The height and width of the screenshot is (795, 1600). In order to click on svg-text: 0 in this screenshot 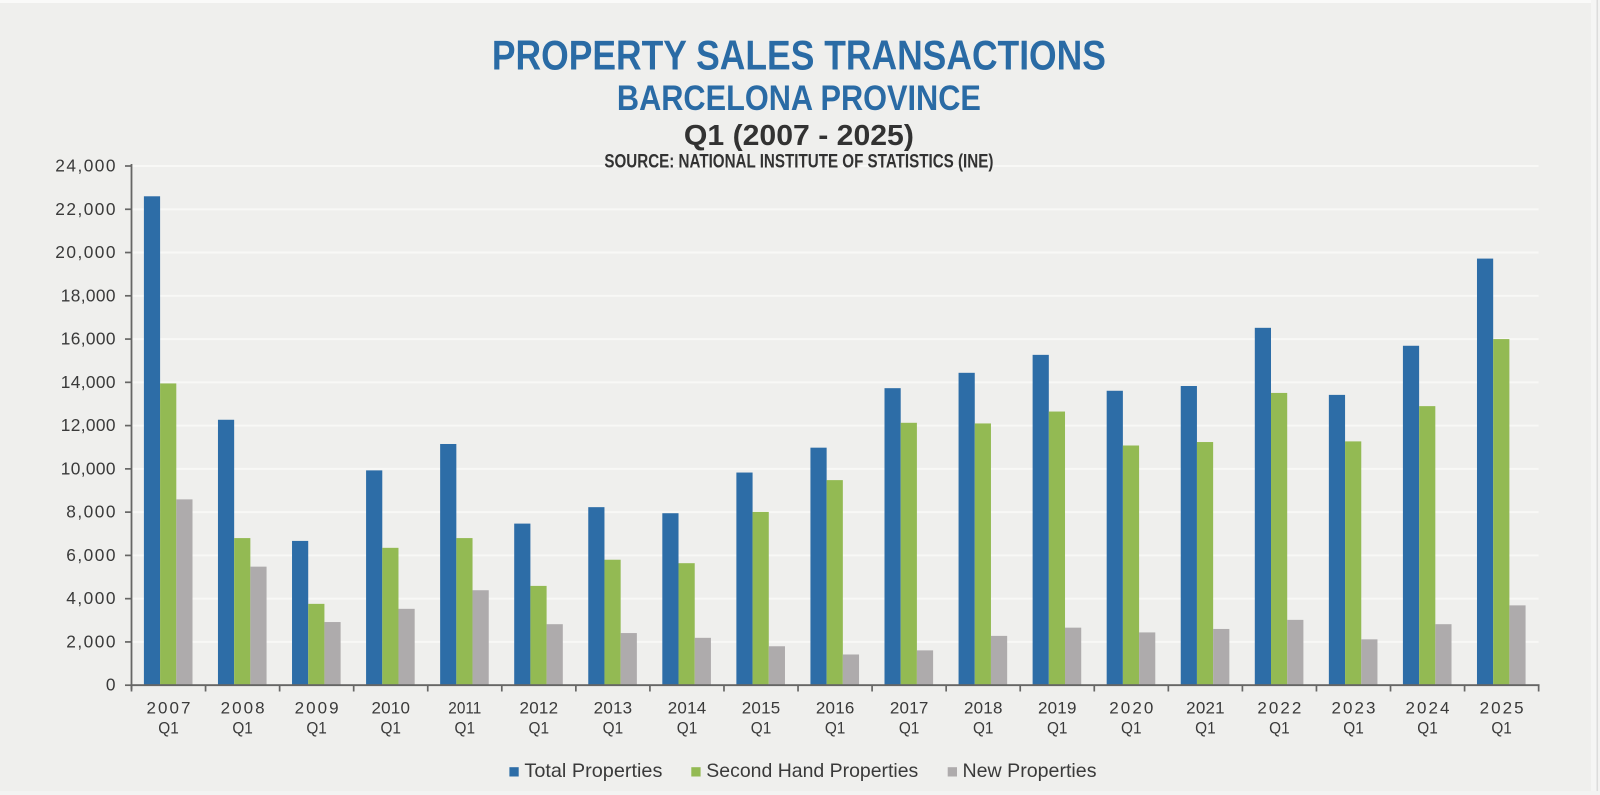, I will do `click(111, 685)`.